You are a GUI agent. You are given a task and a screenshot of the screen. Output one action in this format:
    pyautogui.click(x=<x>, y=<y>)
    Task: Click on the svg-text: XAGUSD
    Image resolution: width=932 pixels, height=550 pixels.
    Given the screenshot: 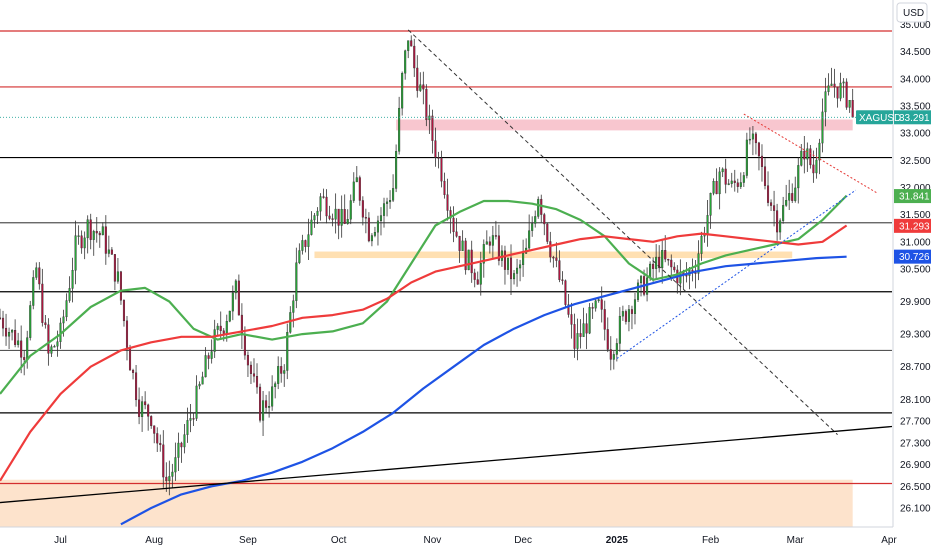 What is the action you would take?
    pyautogui.click(x=880, y=118)
    